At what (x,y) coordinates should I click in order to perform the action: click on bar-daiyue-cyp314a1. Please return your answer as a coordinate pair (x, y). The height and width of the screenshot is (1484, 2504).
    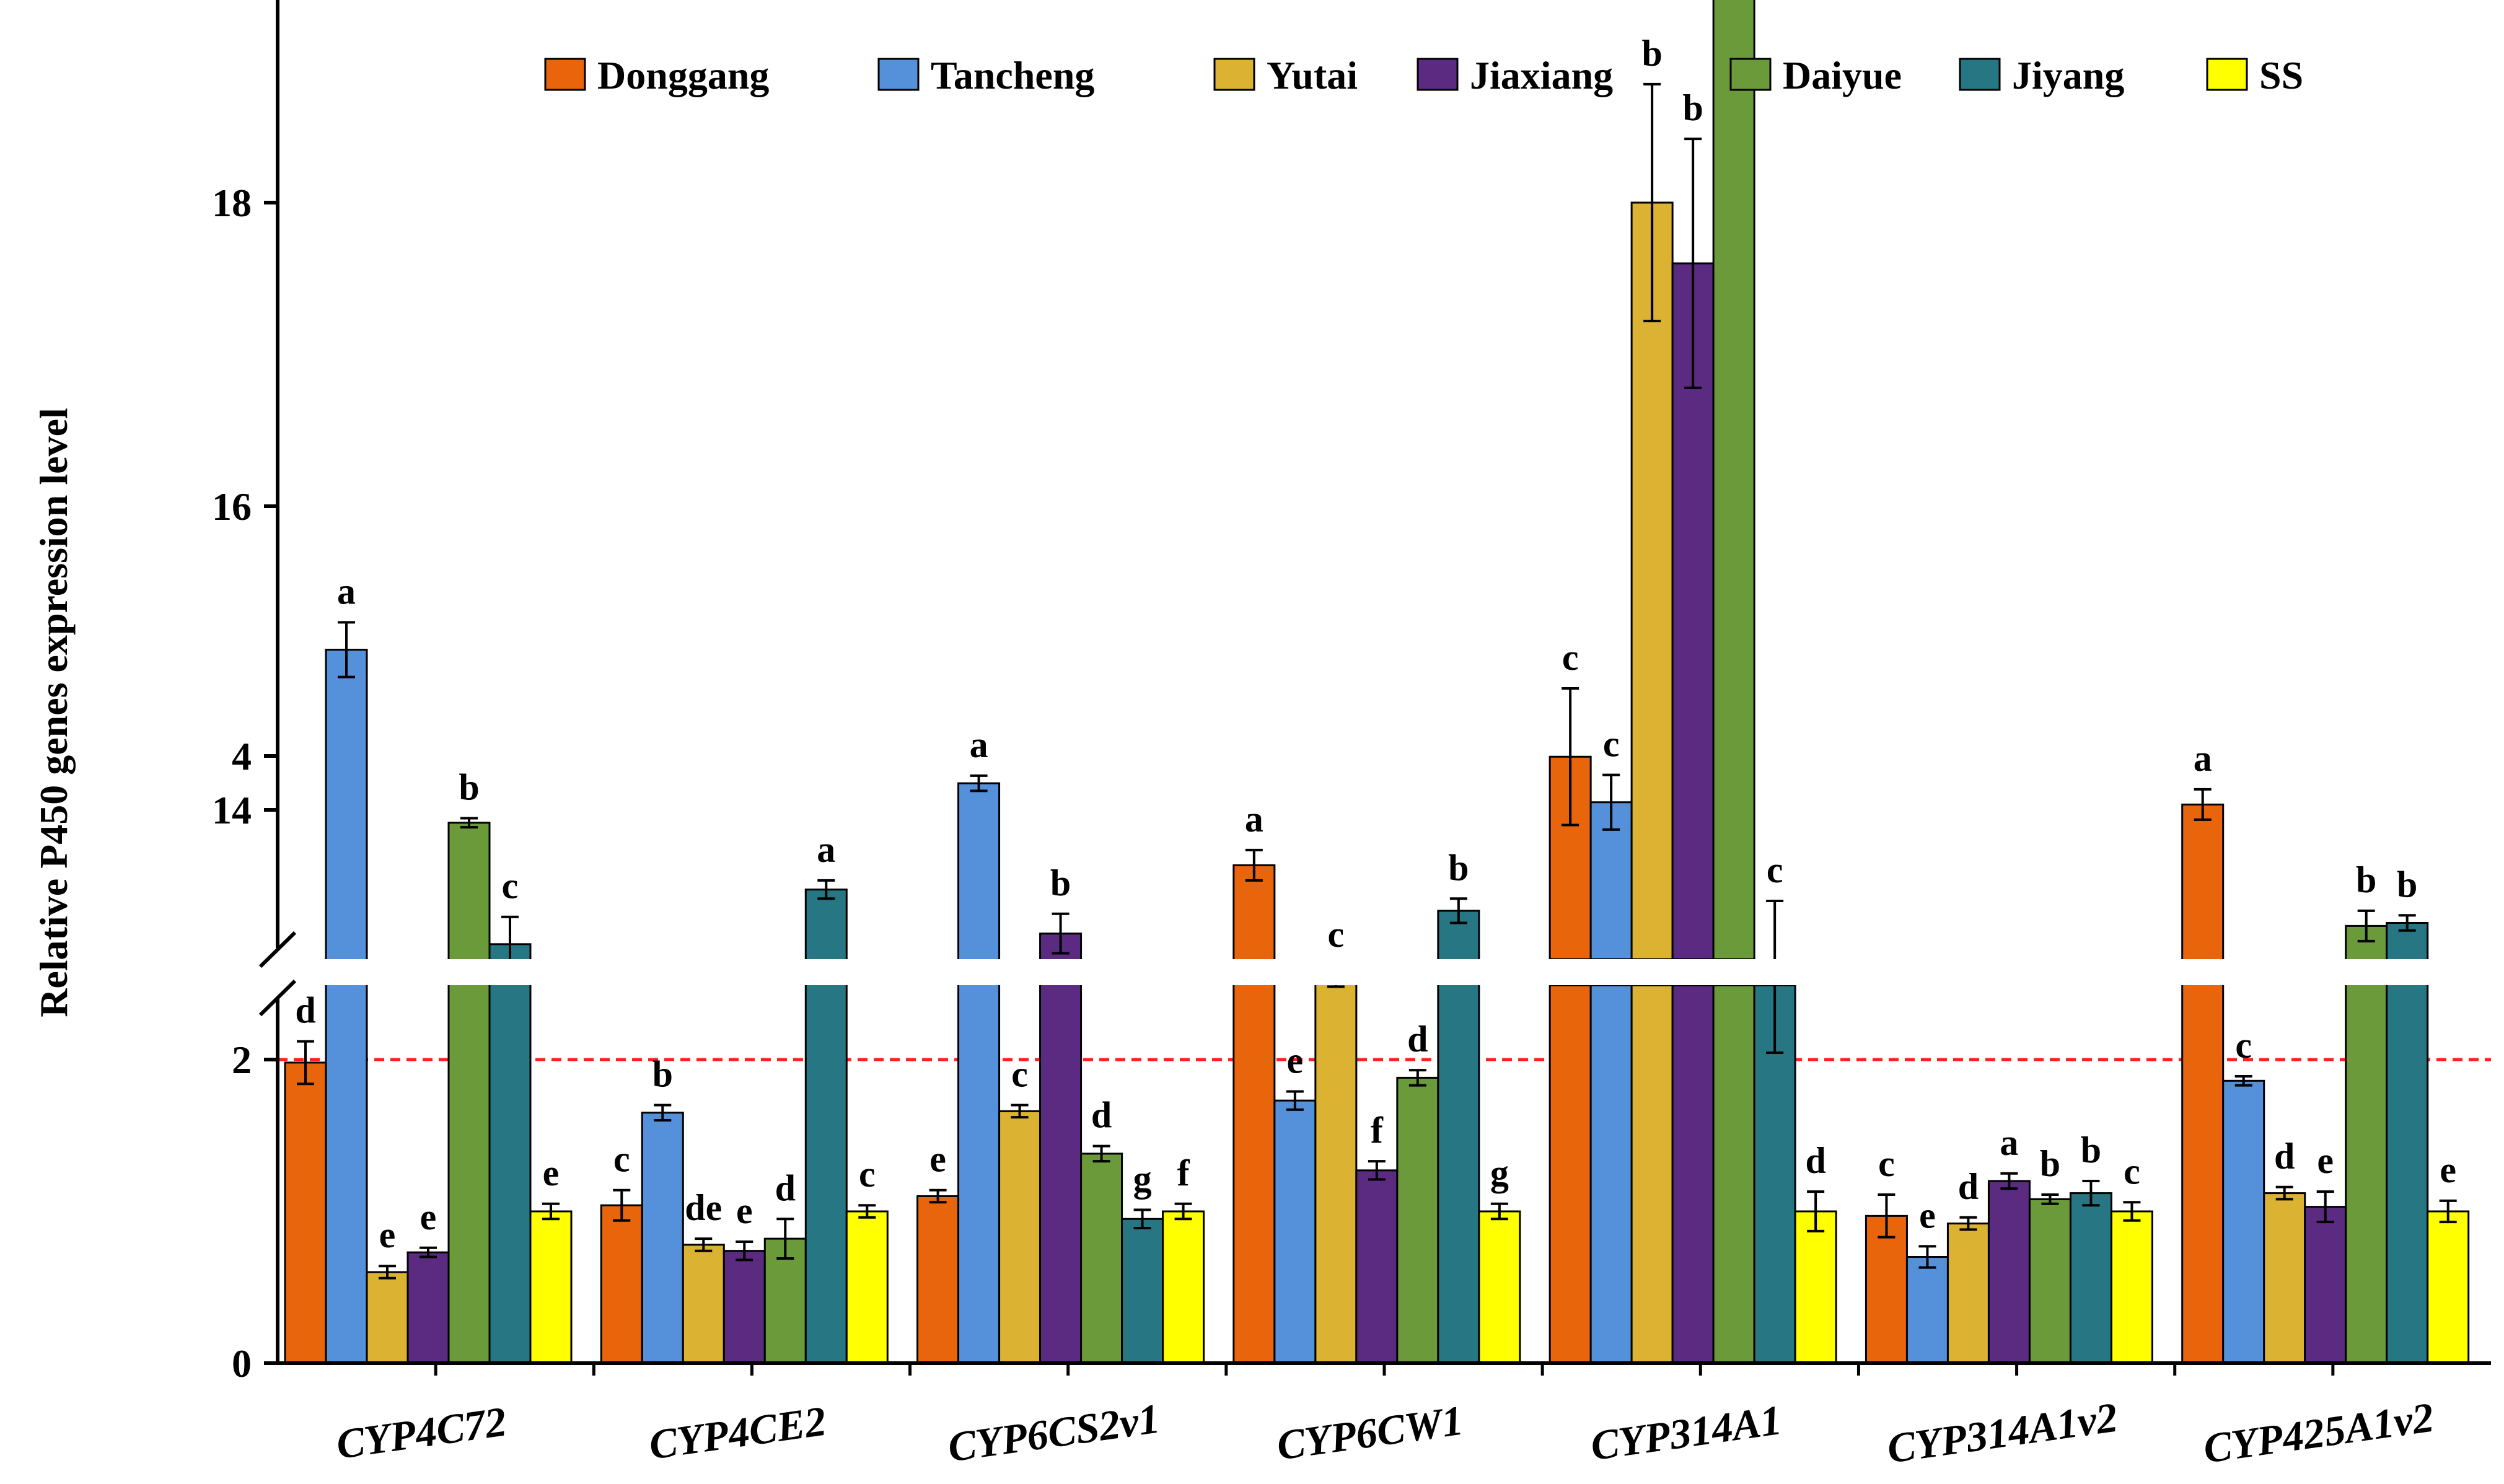
    Looking at the image, I should click on (1734, 480).